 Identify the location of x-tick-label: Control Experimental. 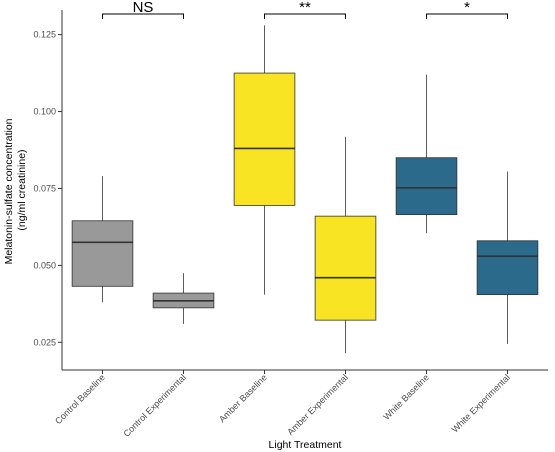
(154, 405).